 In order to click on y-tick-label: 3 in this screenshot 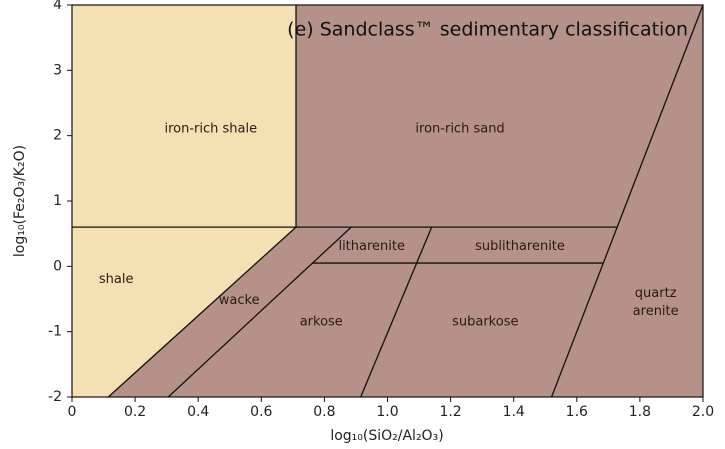, I will do `click(57, 70)`.